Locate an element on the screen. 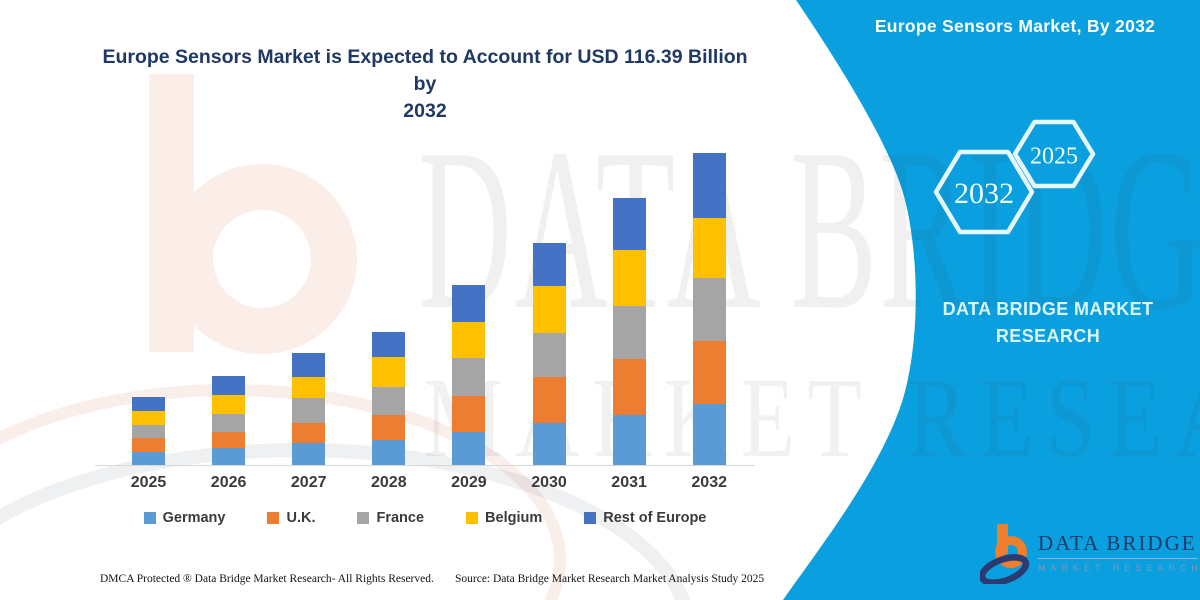 This screenshot has width=1200, height=600. stacked-bar-2026 is located at coordinates (229, 420).